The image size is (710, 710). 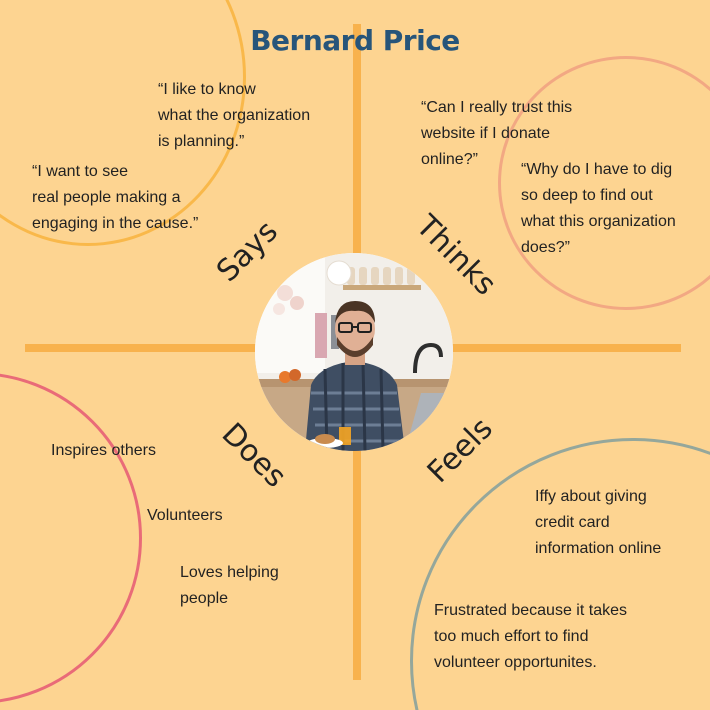 I want to click on persona-name: Bernard Price, so click(x=355, y=40).